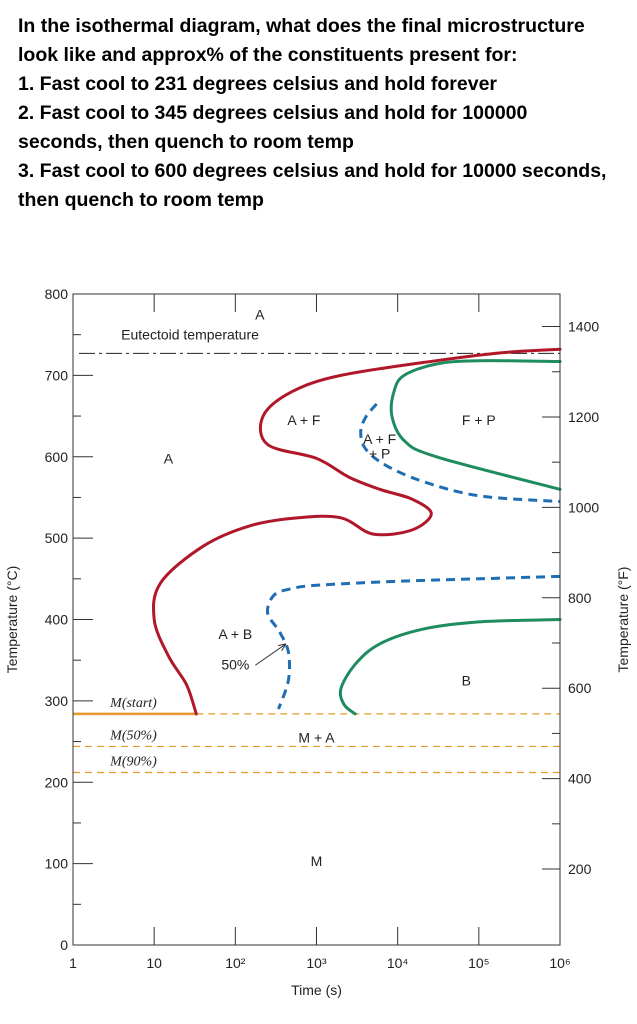  What do you see at coordinates (57, 620) in the screenshot?
I see `y-tick-label: 400` at bounding box center [57, 620].